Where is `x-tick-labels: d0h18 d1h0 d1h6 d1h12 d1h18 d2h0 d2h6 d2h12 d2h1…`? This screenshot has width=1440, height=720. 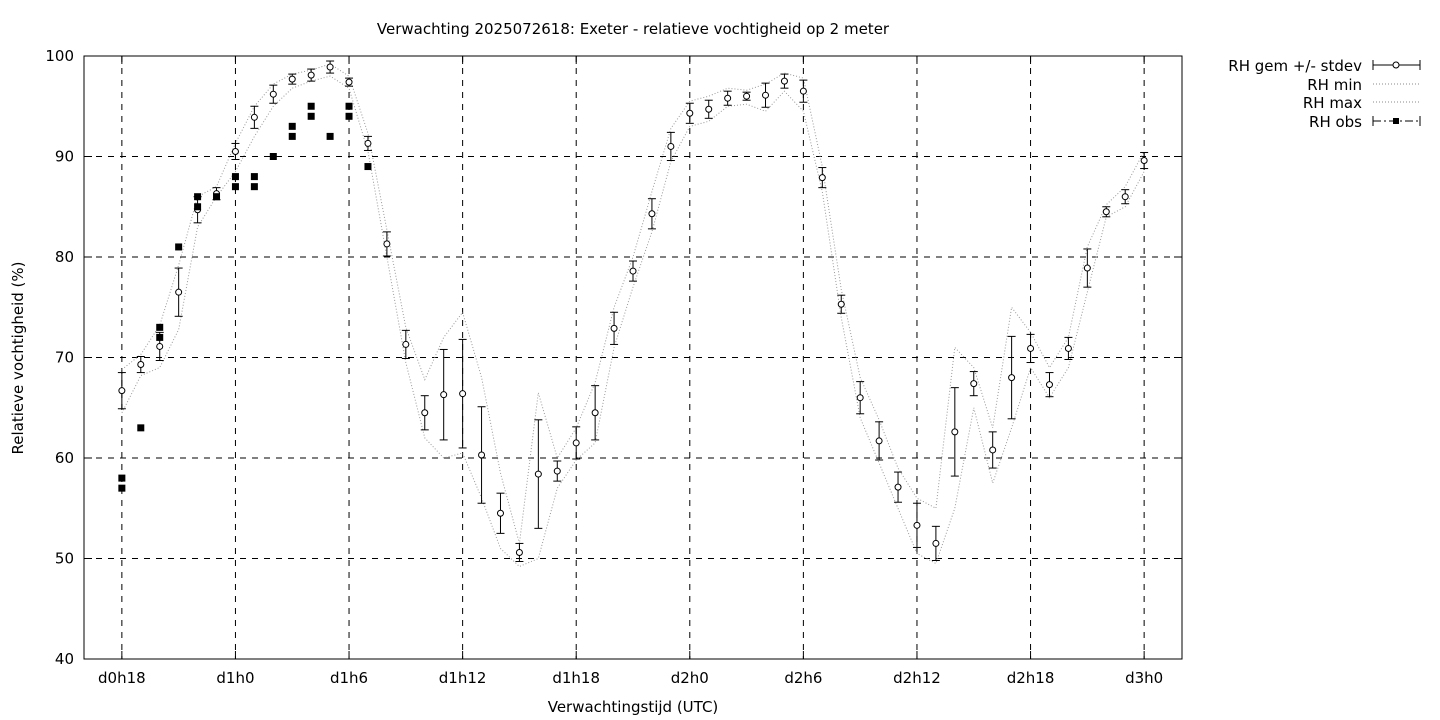 x-tick-labels: d0h18 d1h0 d1h6 d1h12 d1h18 d2h0 d2h6 d2h12 d2h1… is located at coordinates (630, 678).